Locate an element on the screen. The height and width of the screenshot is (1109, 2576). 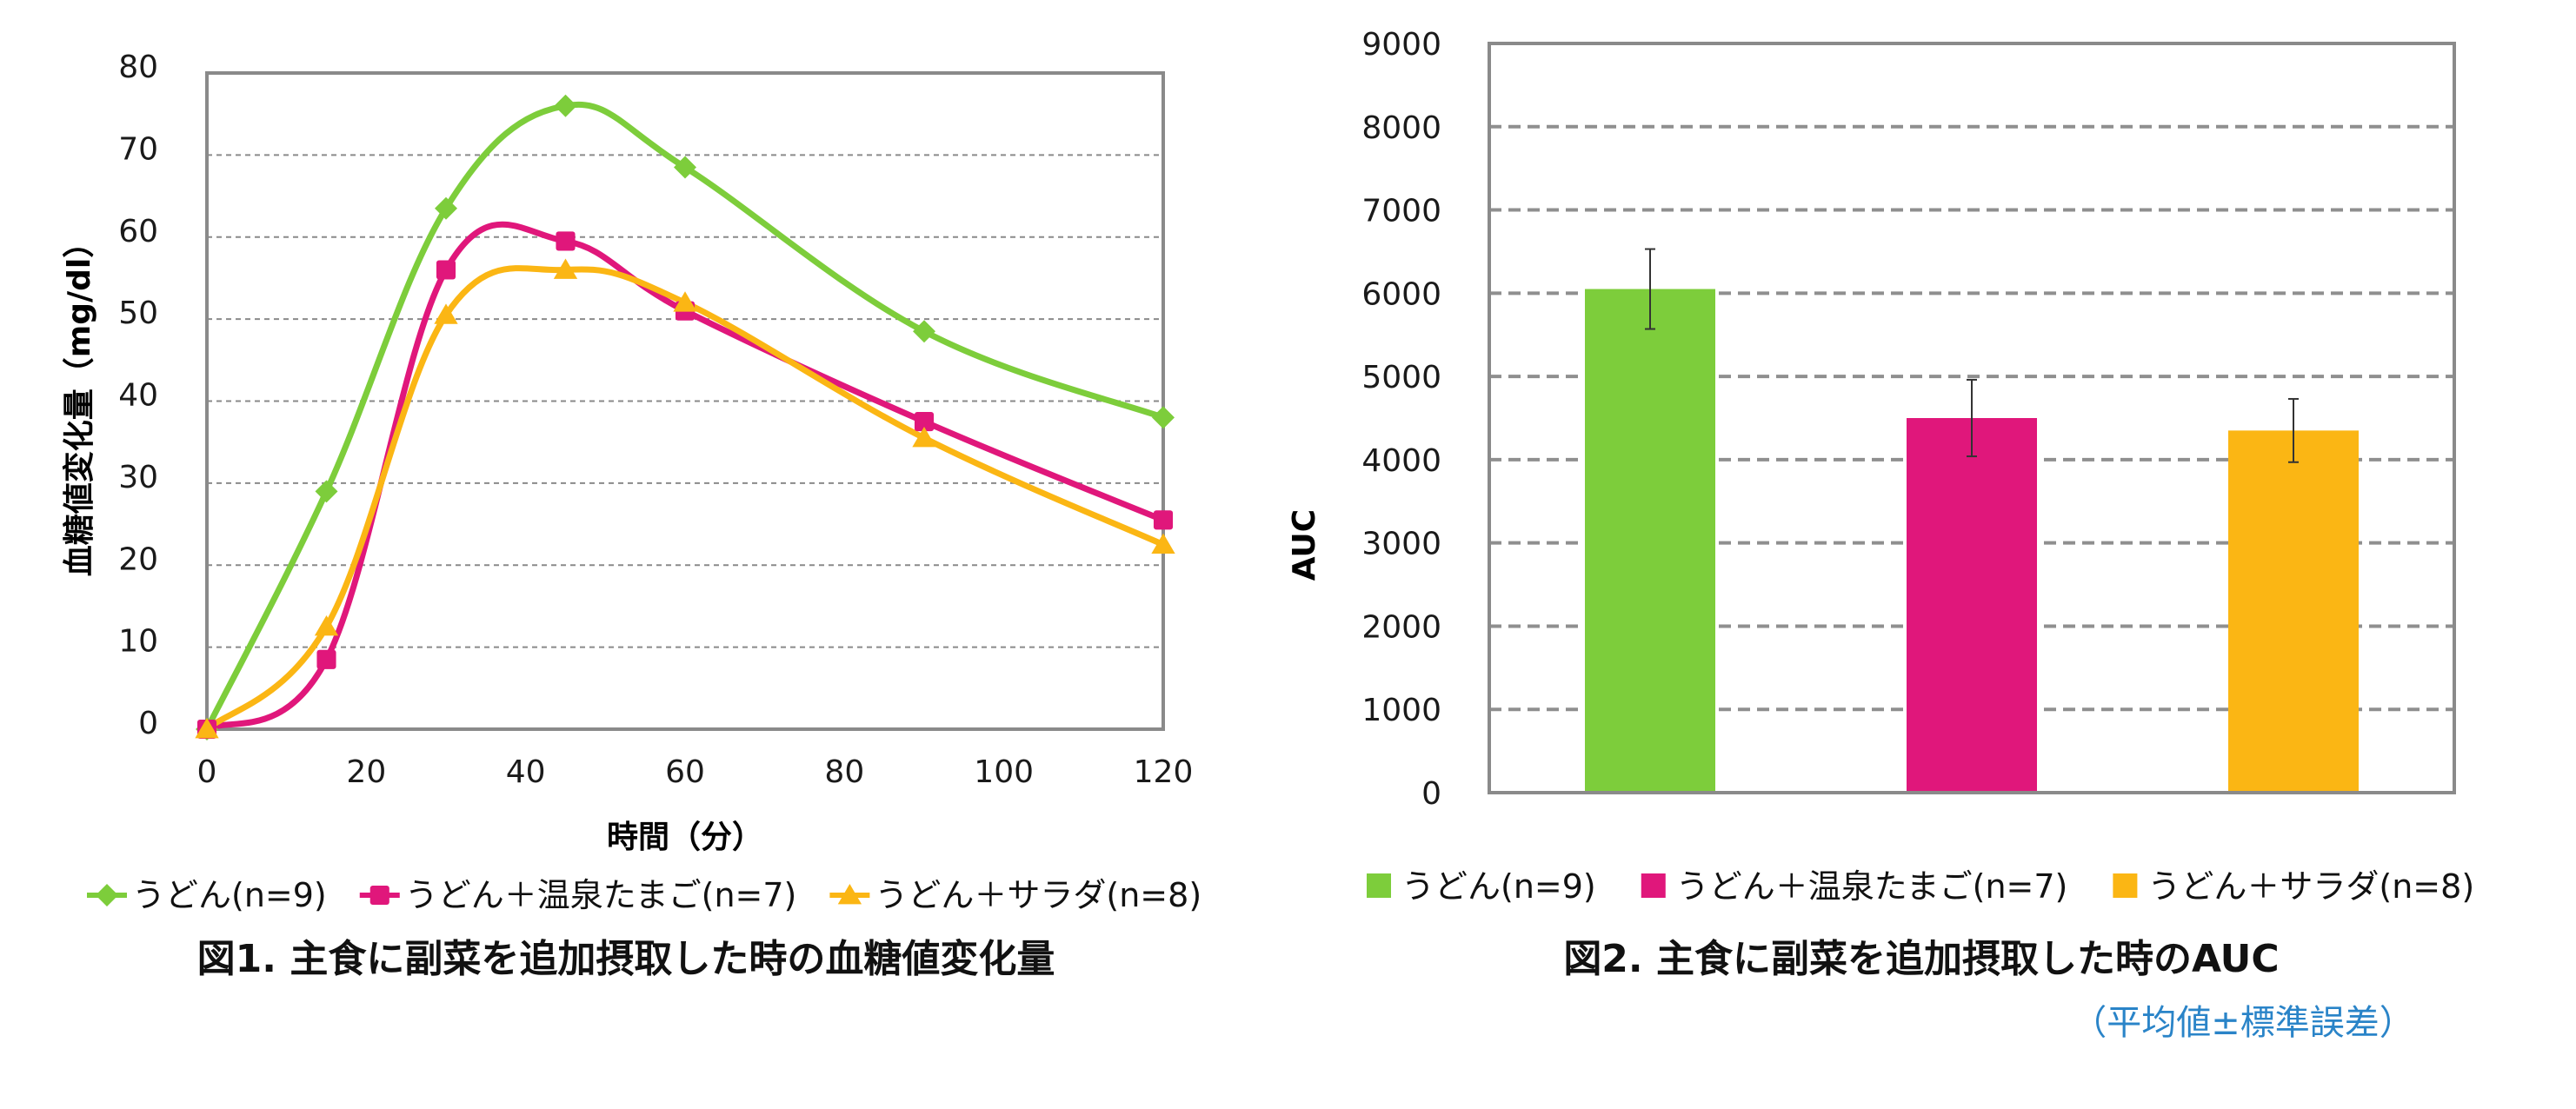
f1-x-tick-label: 40 is located at coordinates (526, 772).